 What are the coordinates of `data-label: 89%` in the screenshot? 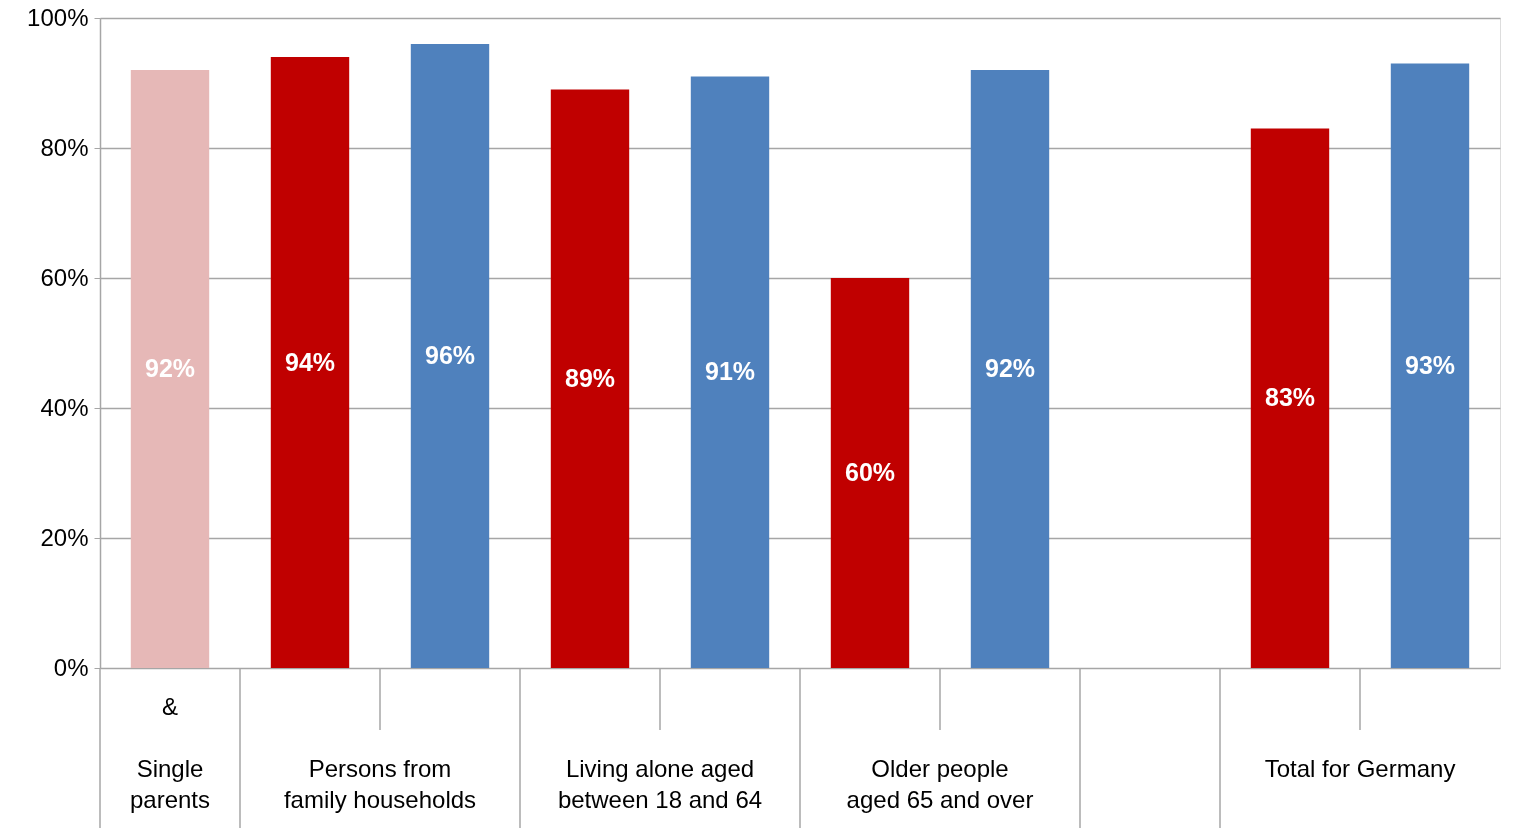 It's located at (590, 377).